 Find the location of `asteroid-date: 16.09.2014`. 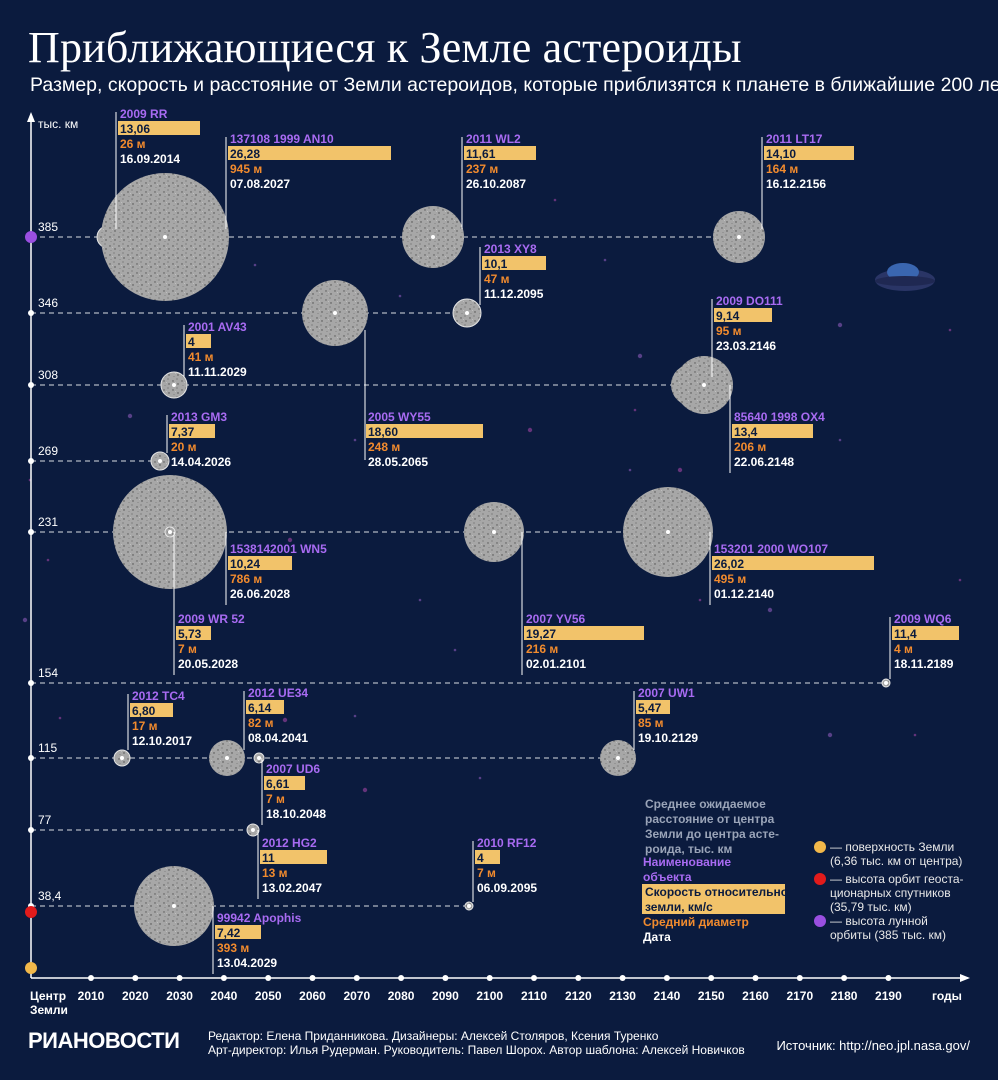

asteroid-date: 16.09.2014 is located at coordinates (150, 159).